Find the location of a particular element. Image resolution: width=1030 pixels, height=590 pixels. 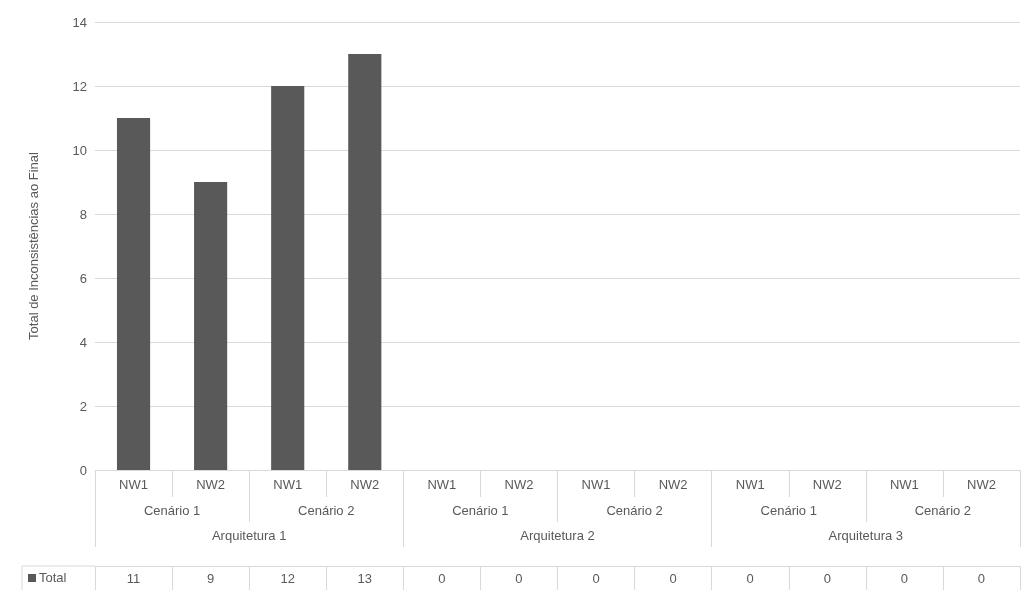

y-tick-label: 0 is located at coordinates (83, 470).